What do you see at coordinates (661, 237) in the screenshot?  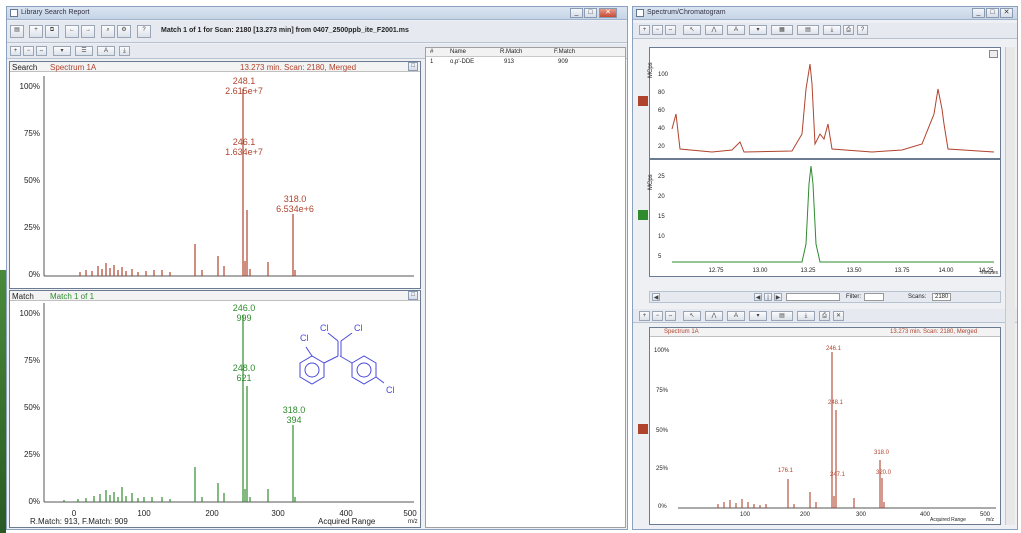 I see `y-tick: 10` at bounding box center [661, 237].